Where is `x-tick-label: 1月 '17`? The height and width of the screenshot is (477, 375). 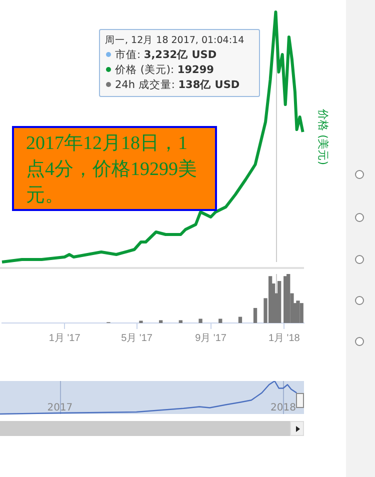 x-tick-label: 1月 '17 is located at coordinates (64, 338).